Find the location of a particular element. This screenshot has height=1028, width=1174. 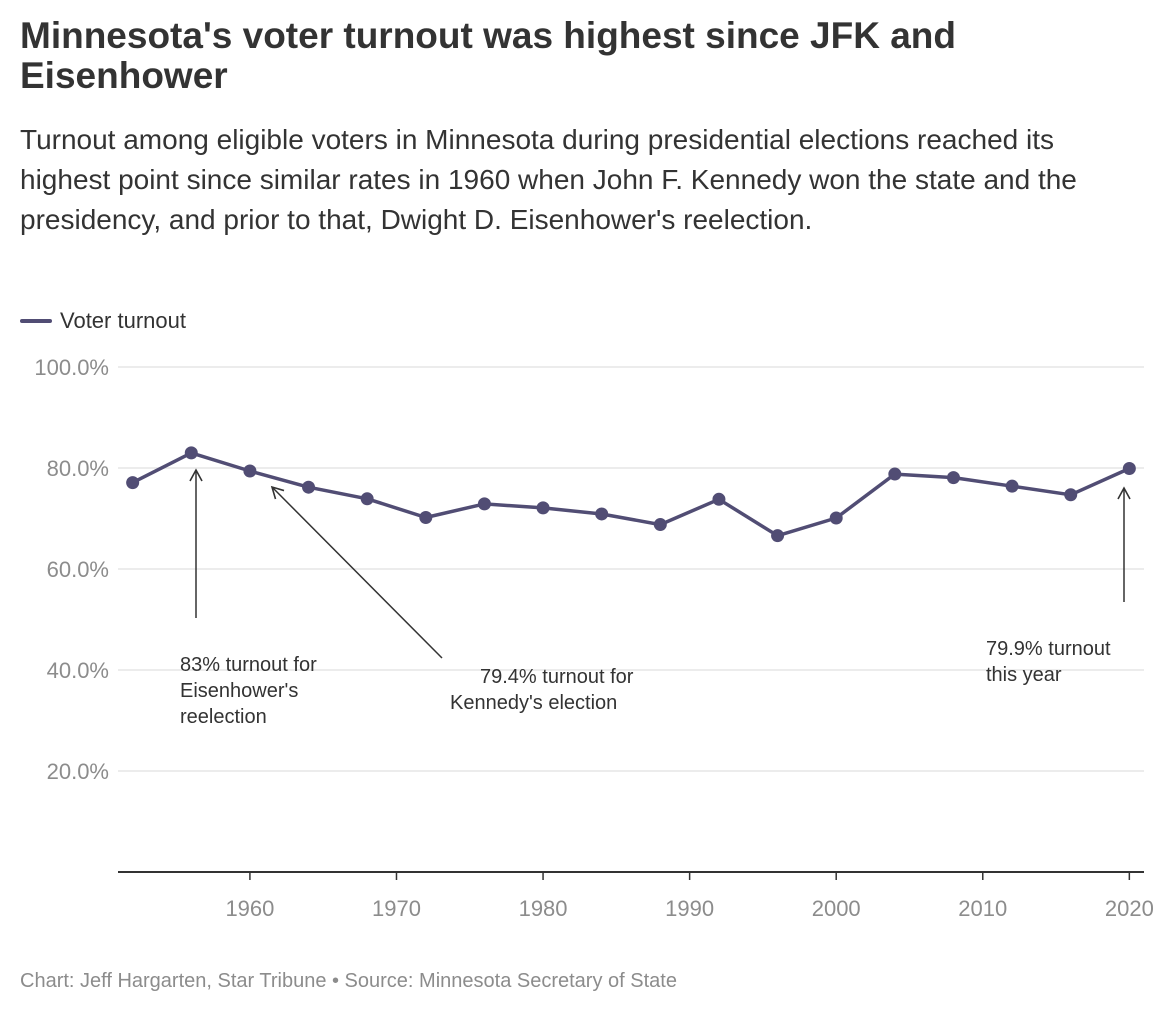

x-tick-label: 2000 is located at coordinates (836, 908).